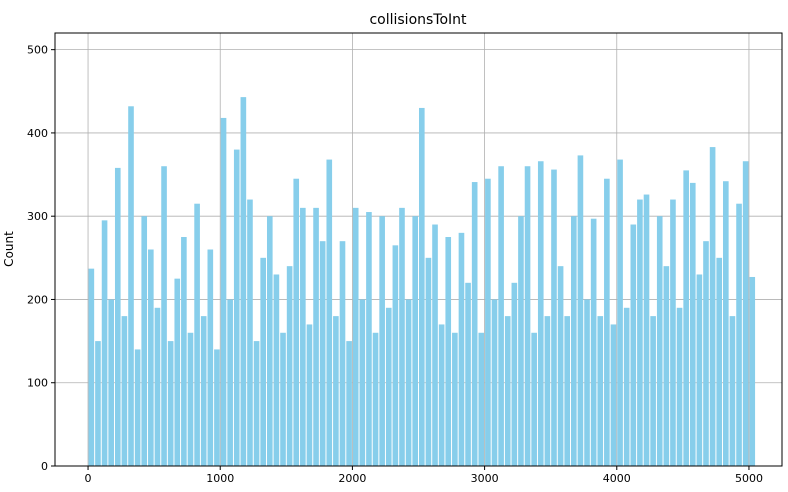  Describe the element at coordinates (88, 478) in the screenshot. I see `x-tick-label: 0` at that location.